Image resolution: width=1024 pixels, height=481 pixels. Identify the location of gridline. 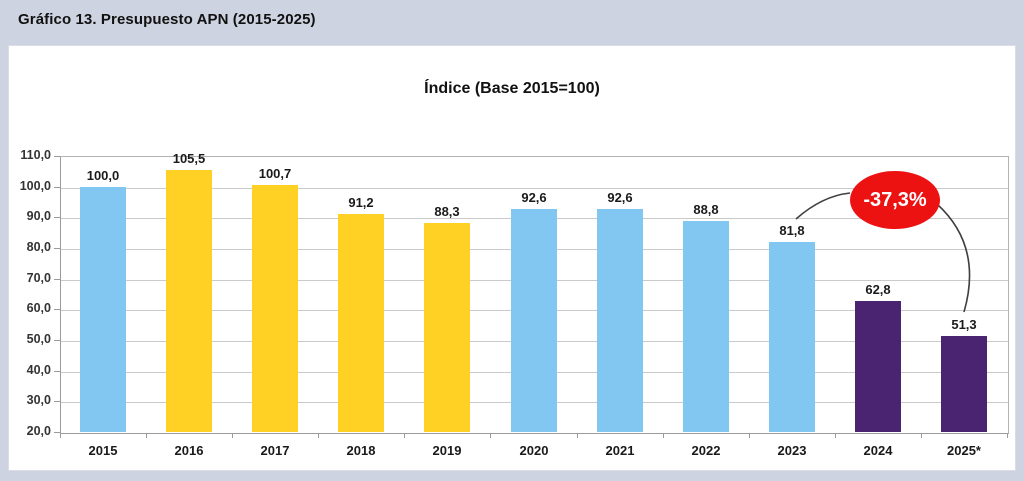
(534, 188).